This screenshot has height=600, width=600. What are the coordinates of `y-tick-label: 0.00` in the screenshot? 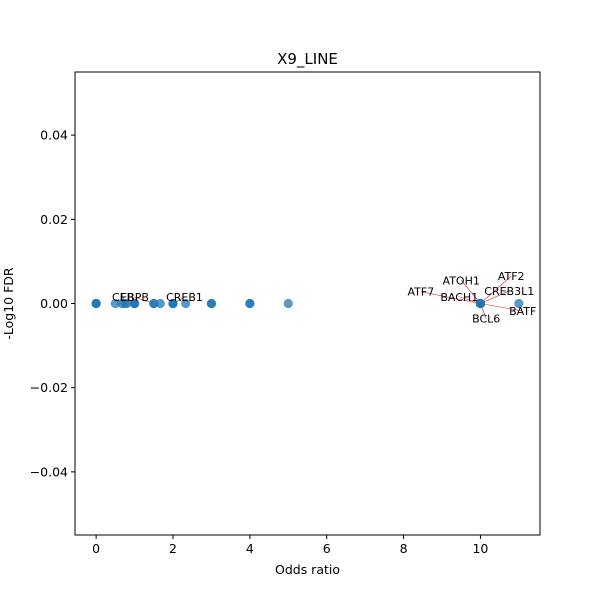 It's located at (54, 303).